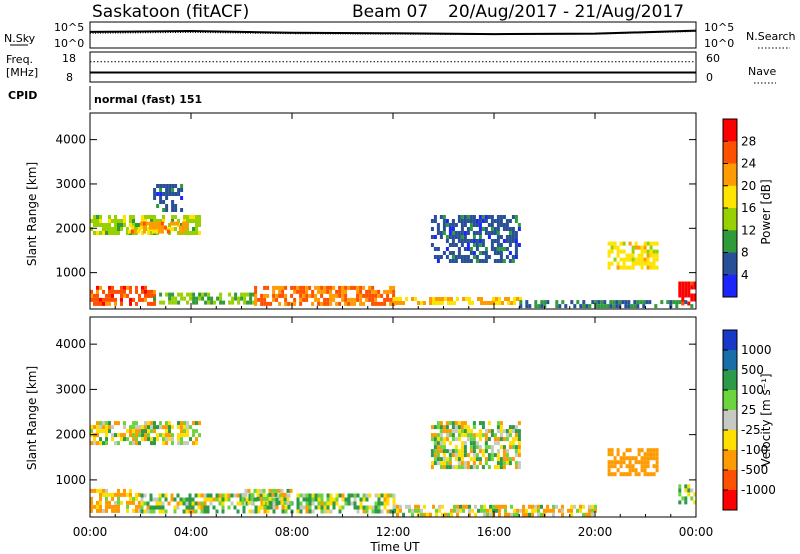 The width and height of the screenshot is (800, 554). Describe the element at coordinates (748, 164) in the screenshot. I see `power-colorbar-tick-label: 24` at that location.